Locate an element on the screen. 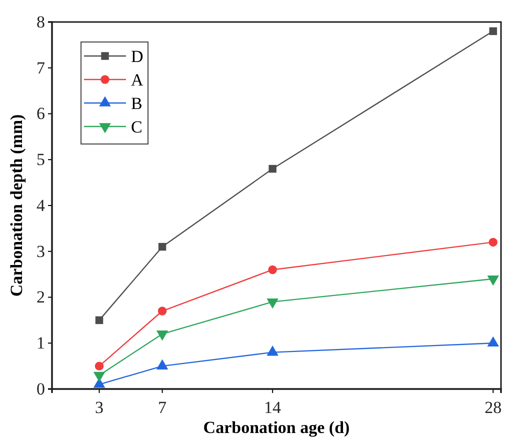 The height and width of the screenshot is (439, 505). y-axis-title: Carbonation depth (mm) is located at coordinates (16, 205).